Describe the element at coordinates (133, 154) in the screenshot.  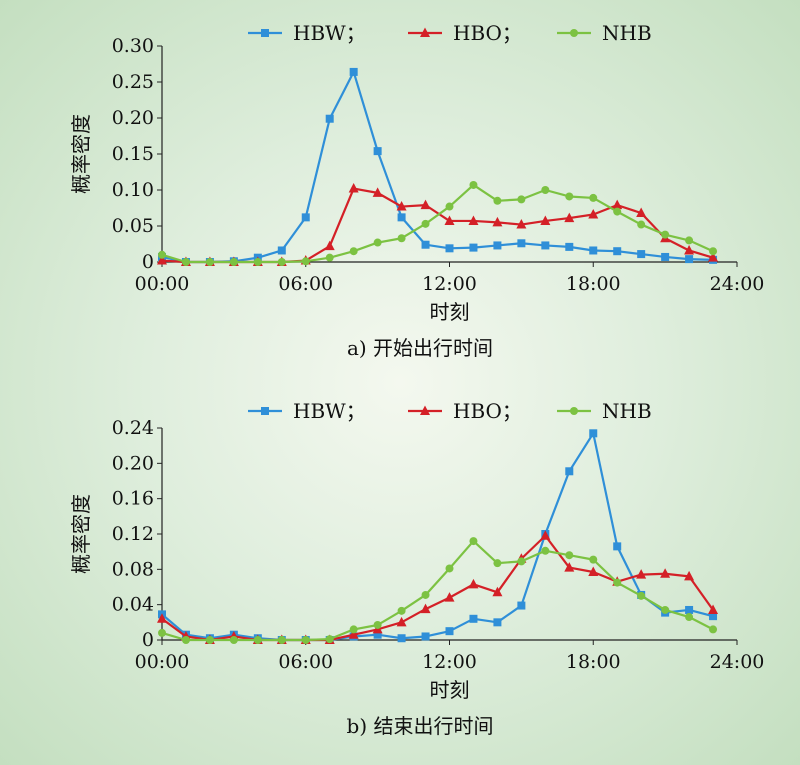
I see `y-tick-label: 0.15` at that location.